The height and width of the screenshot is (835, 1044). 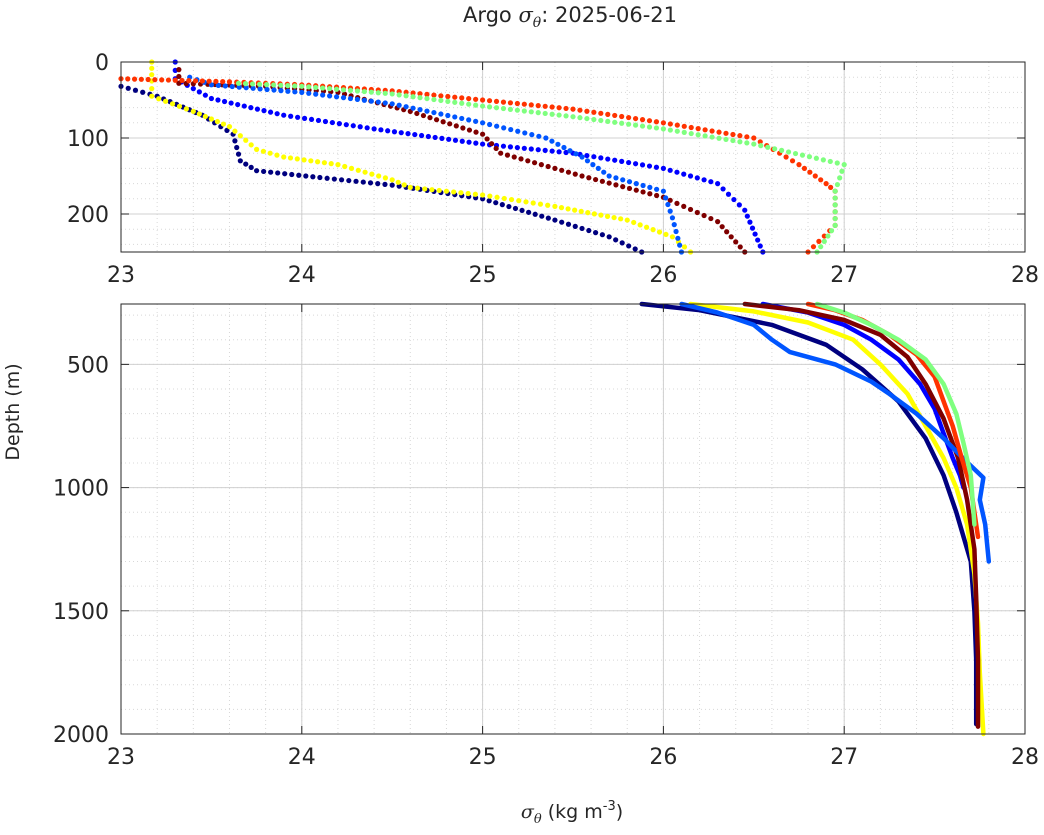 What do you see at coordinates (863, 395) in the screenshot?
I see `bottom-line-profile-blue` at bounding box center [863, 395].